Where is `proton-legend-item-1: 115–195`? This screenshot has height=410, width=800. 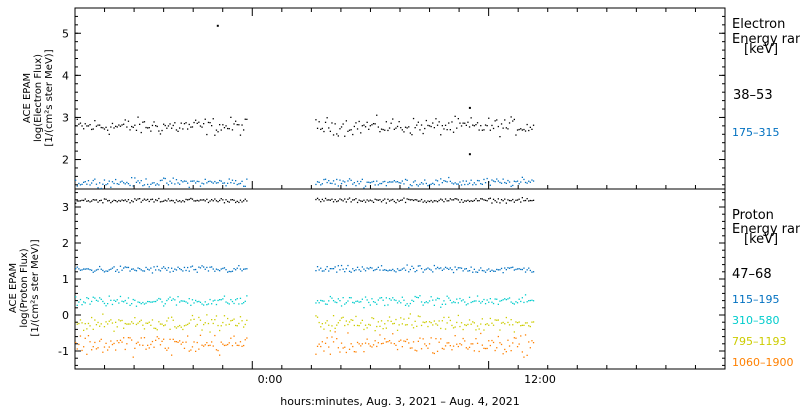
proton-legend-item-1: 115–195 is located at coordinates (756, 299).